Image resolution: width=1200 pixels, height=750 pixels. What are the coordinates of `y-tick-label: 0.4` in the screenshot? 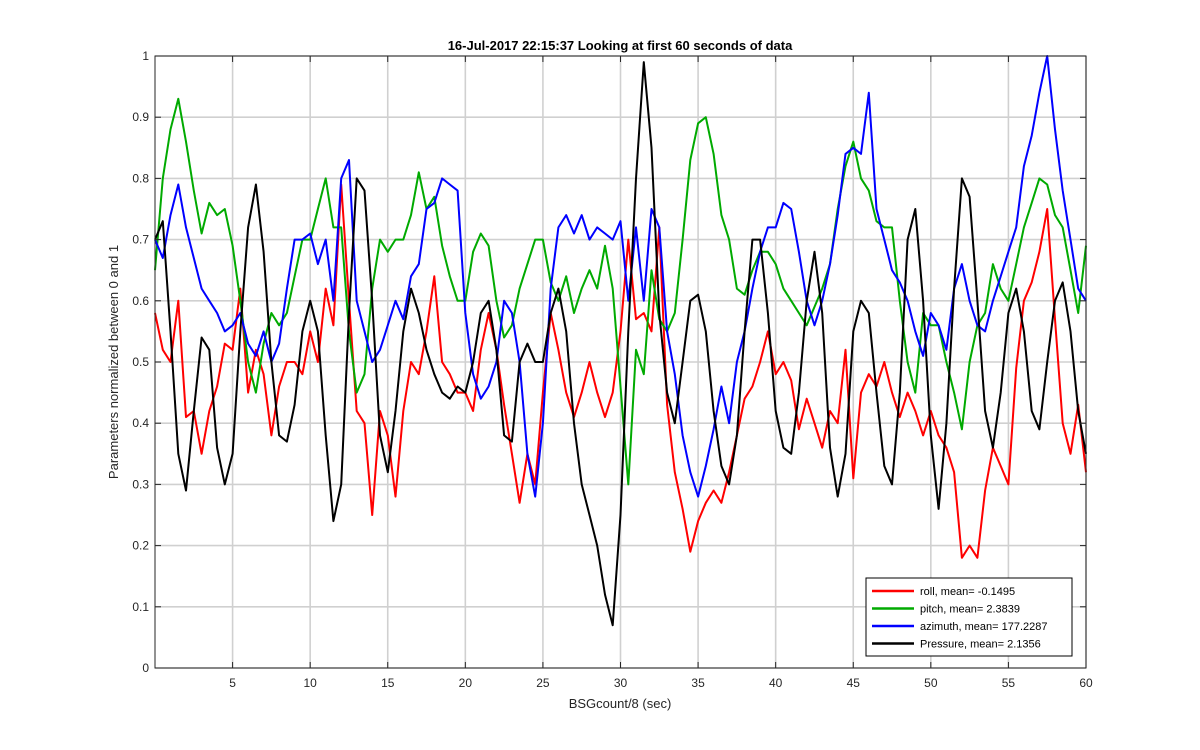 It's located at (140, 423).